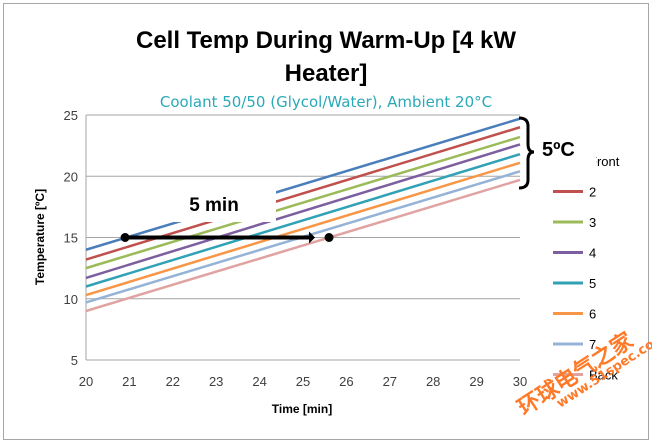 The image size is (652, 443). I want to click on time-label-box, so click(218, 203).